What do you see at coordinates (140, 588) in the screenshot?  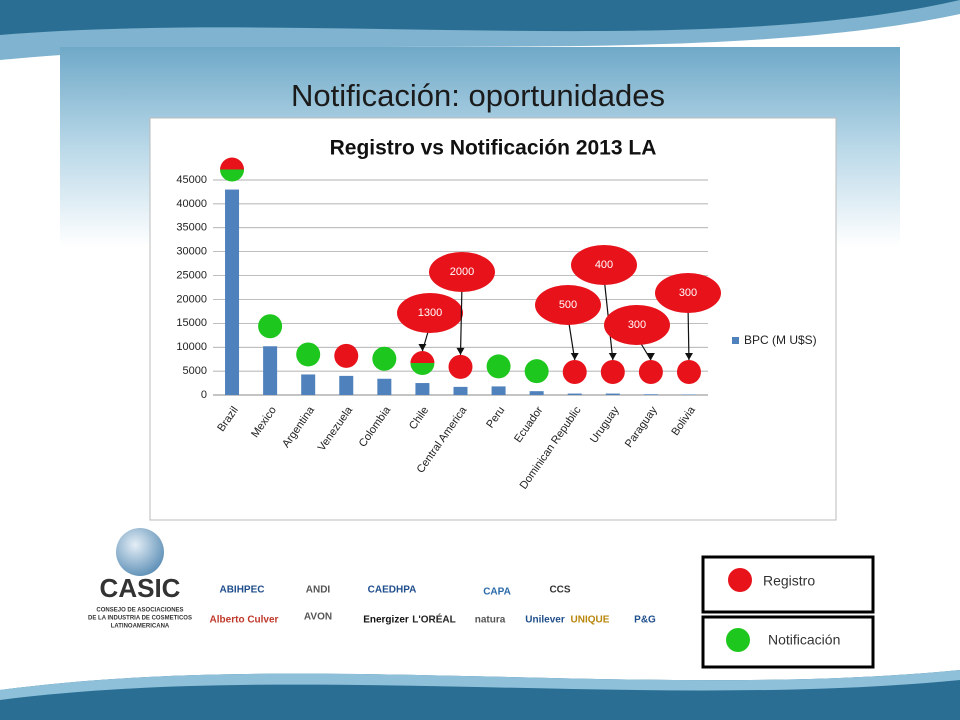 I see `org-name: CASIC` at bounding box center [140, 588].